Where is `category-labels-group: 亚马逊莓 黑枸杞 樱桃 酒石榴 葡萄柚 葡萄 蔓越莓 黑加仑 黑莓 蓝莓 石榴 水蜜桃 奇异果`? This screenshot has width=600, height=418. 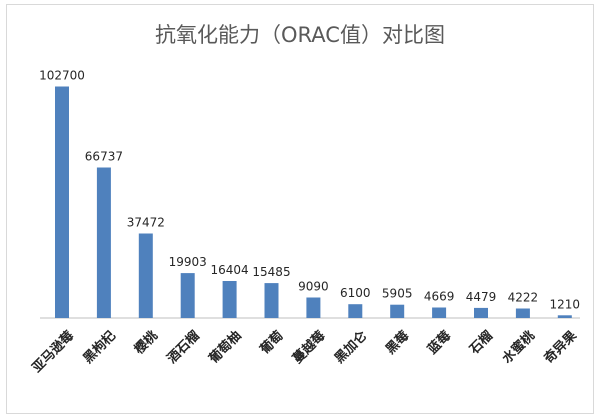
category-labels-group: 亚马逊莓 黑枸杞 樱桃 酒石榴 葡萄柚 葡萄 蔓越莓 黑加仑 黑莓 蓝莓 石榴 水蜜桃 奇异果 is located at coordinates (304, 351).